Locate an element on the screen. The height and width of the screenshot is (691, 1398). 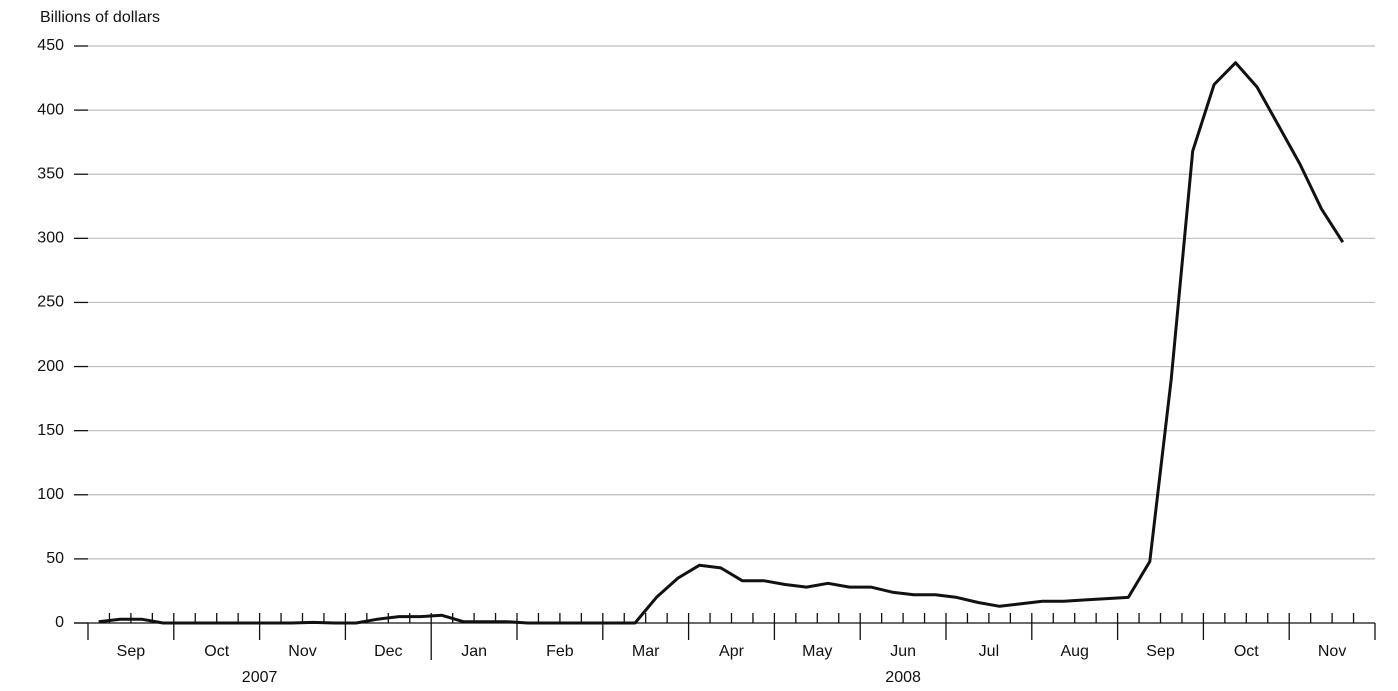
y-tick-label: 200 is located at coordinates (50, 366).